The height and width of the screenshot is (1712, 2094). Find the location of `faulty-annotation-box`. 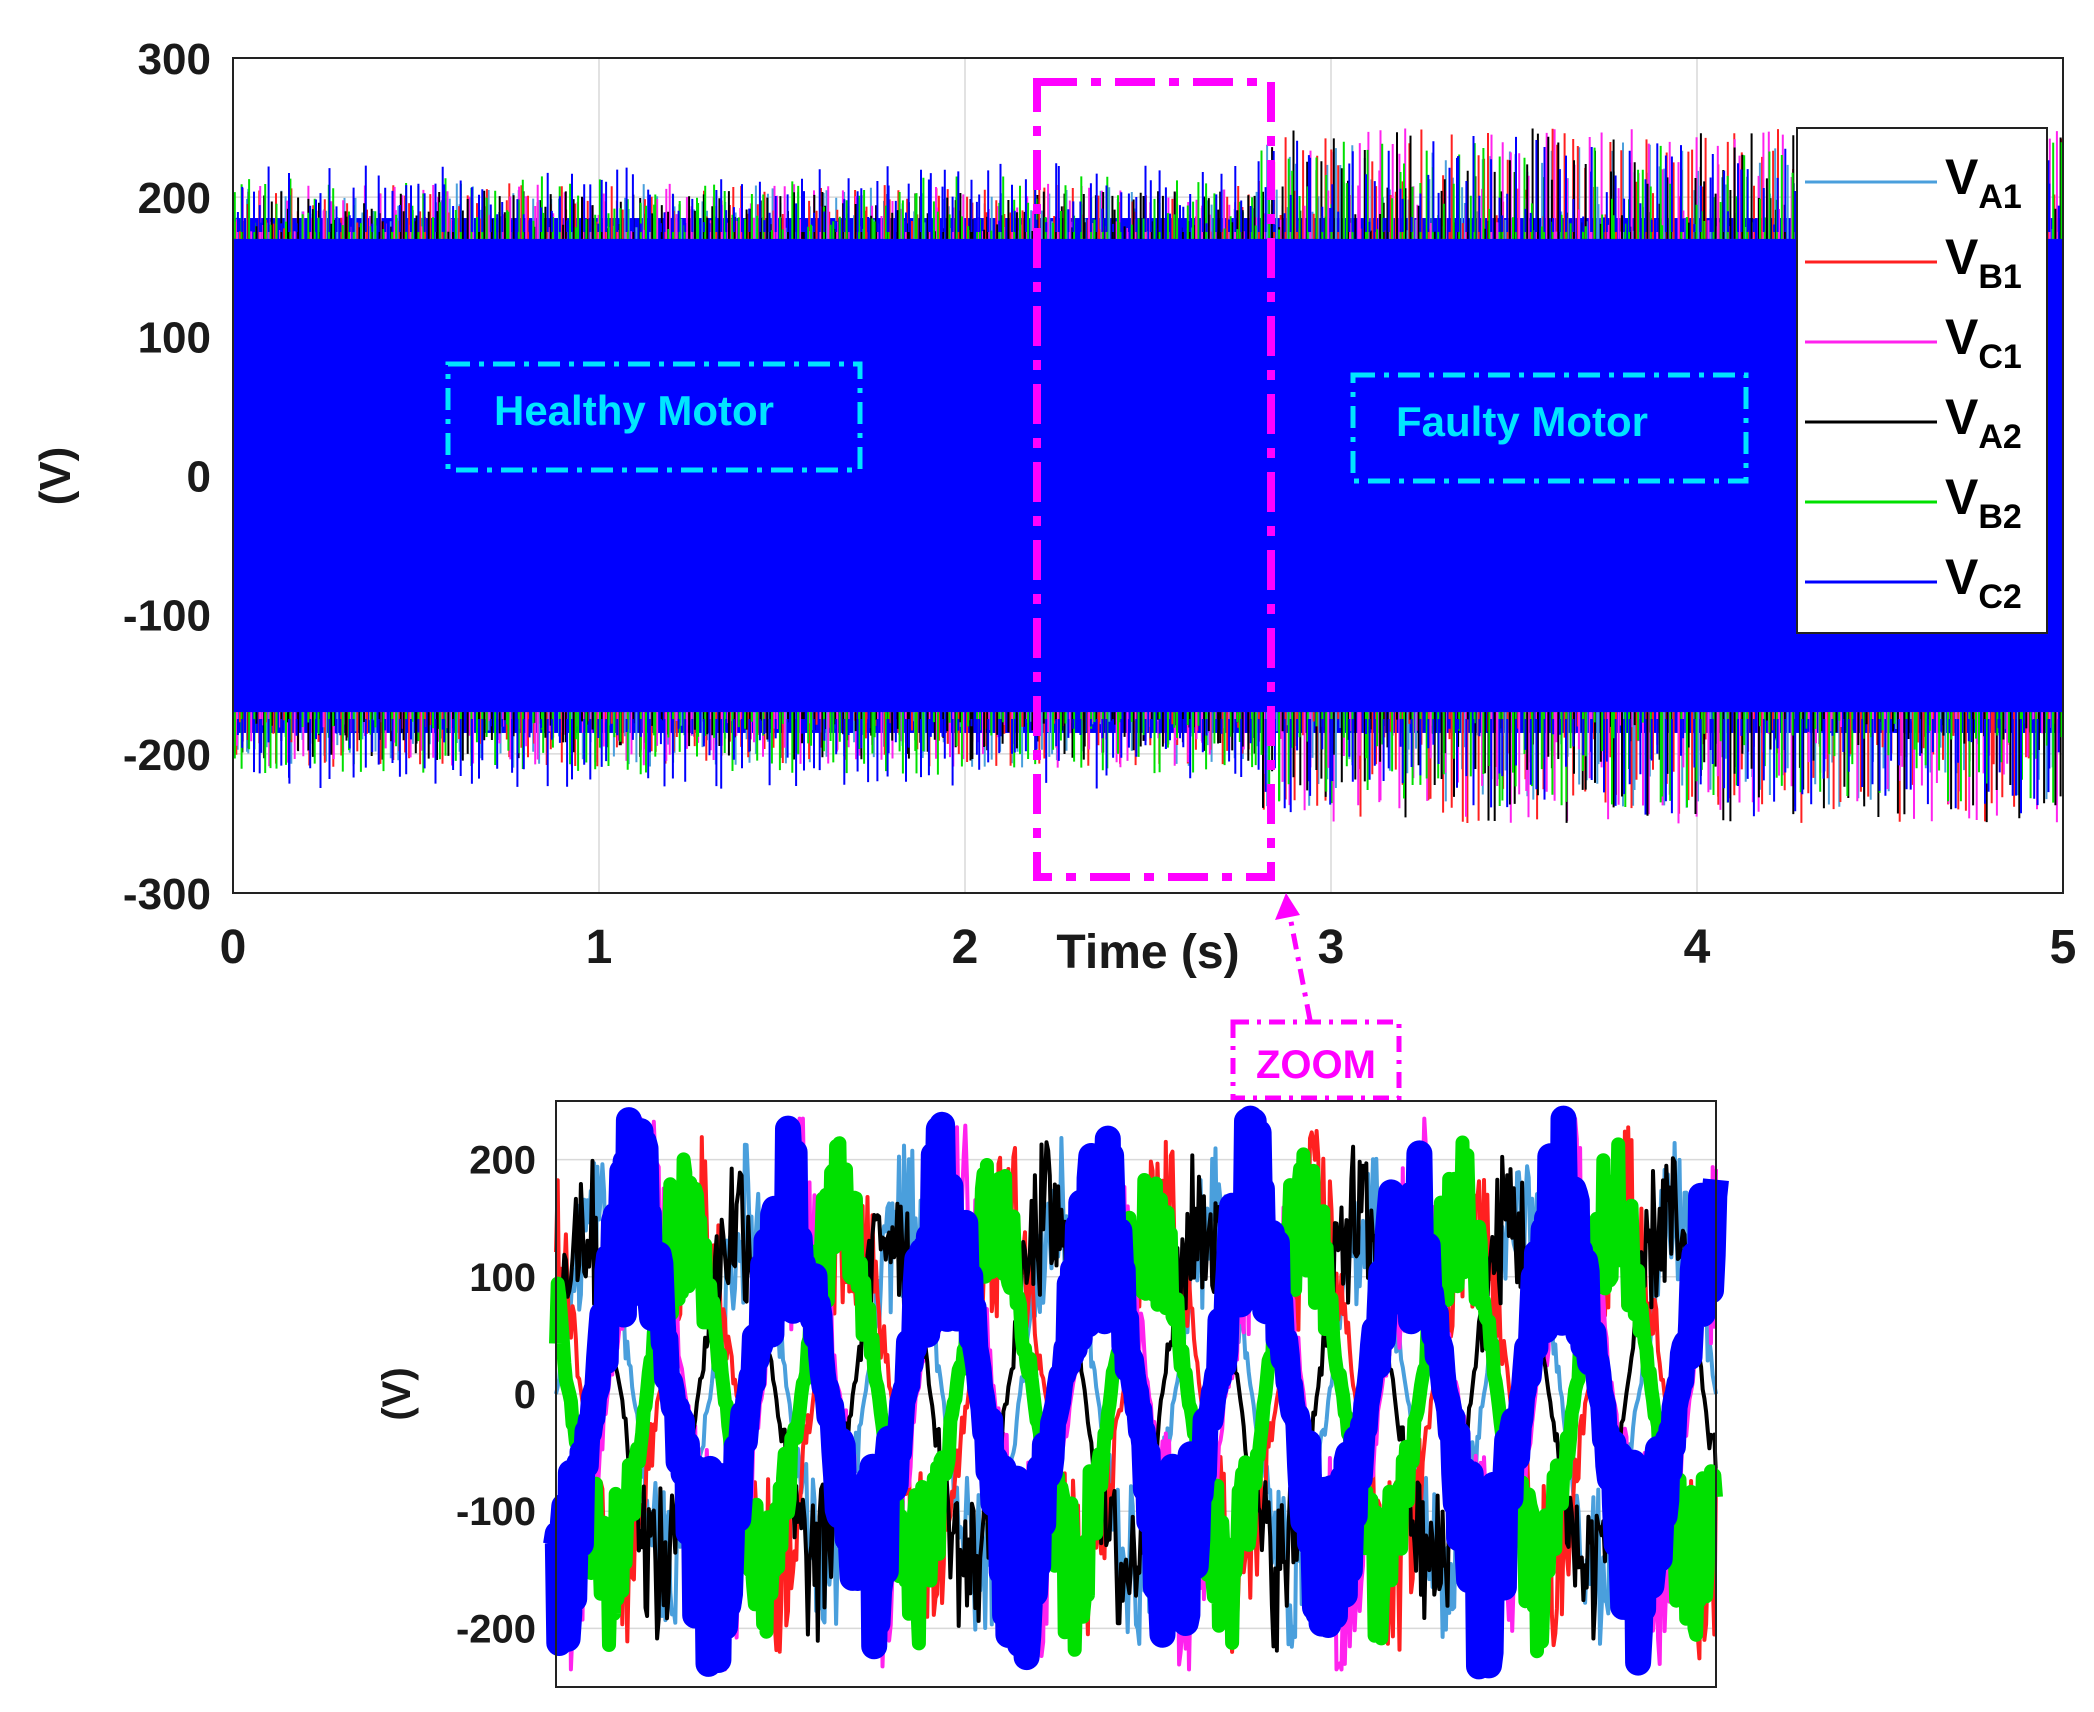

faulty-annotation-box is located at coordinates (1549, 428).